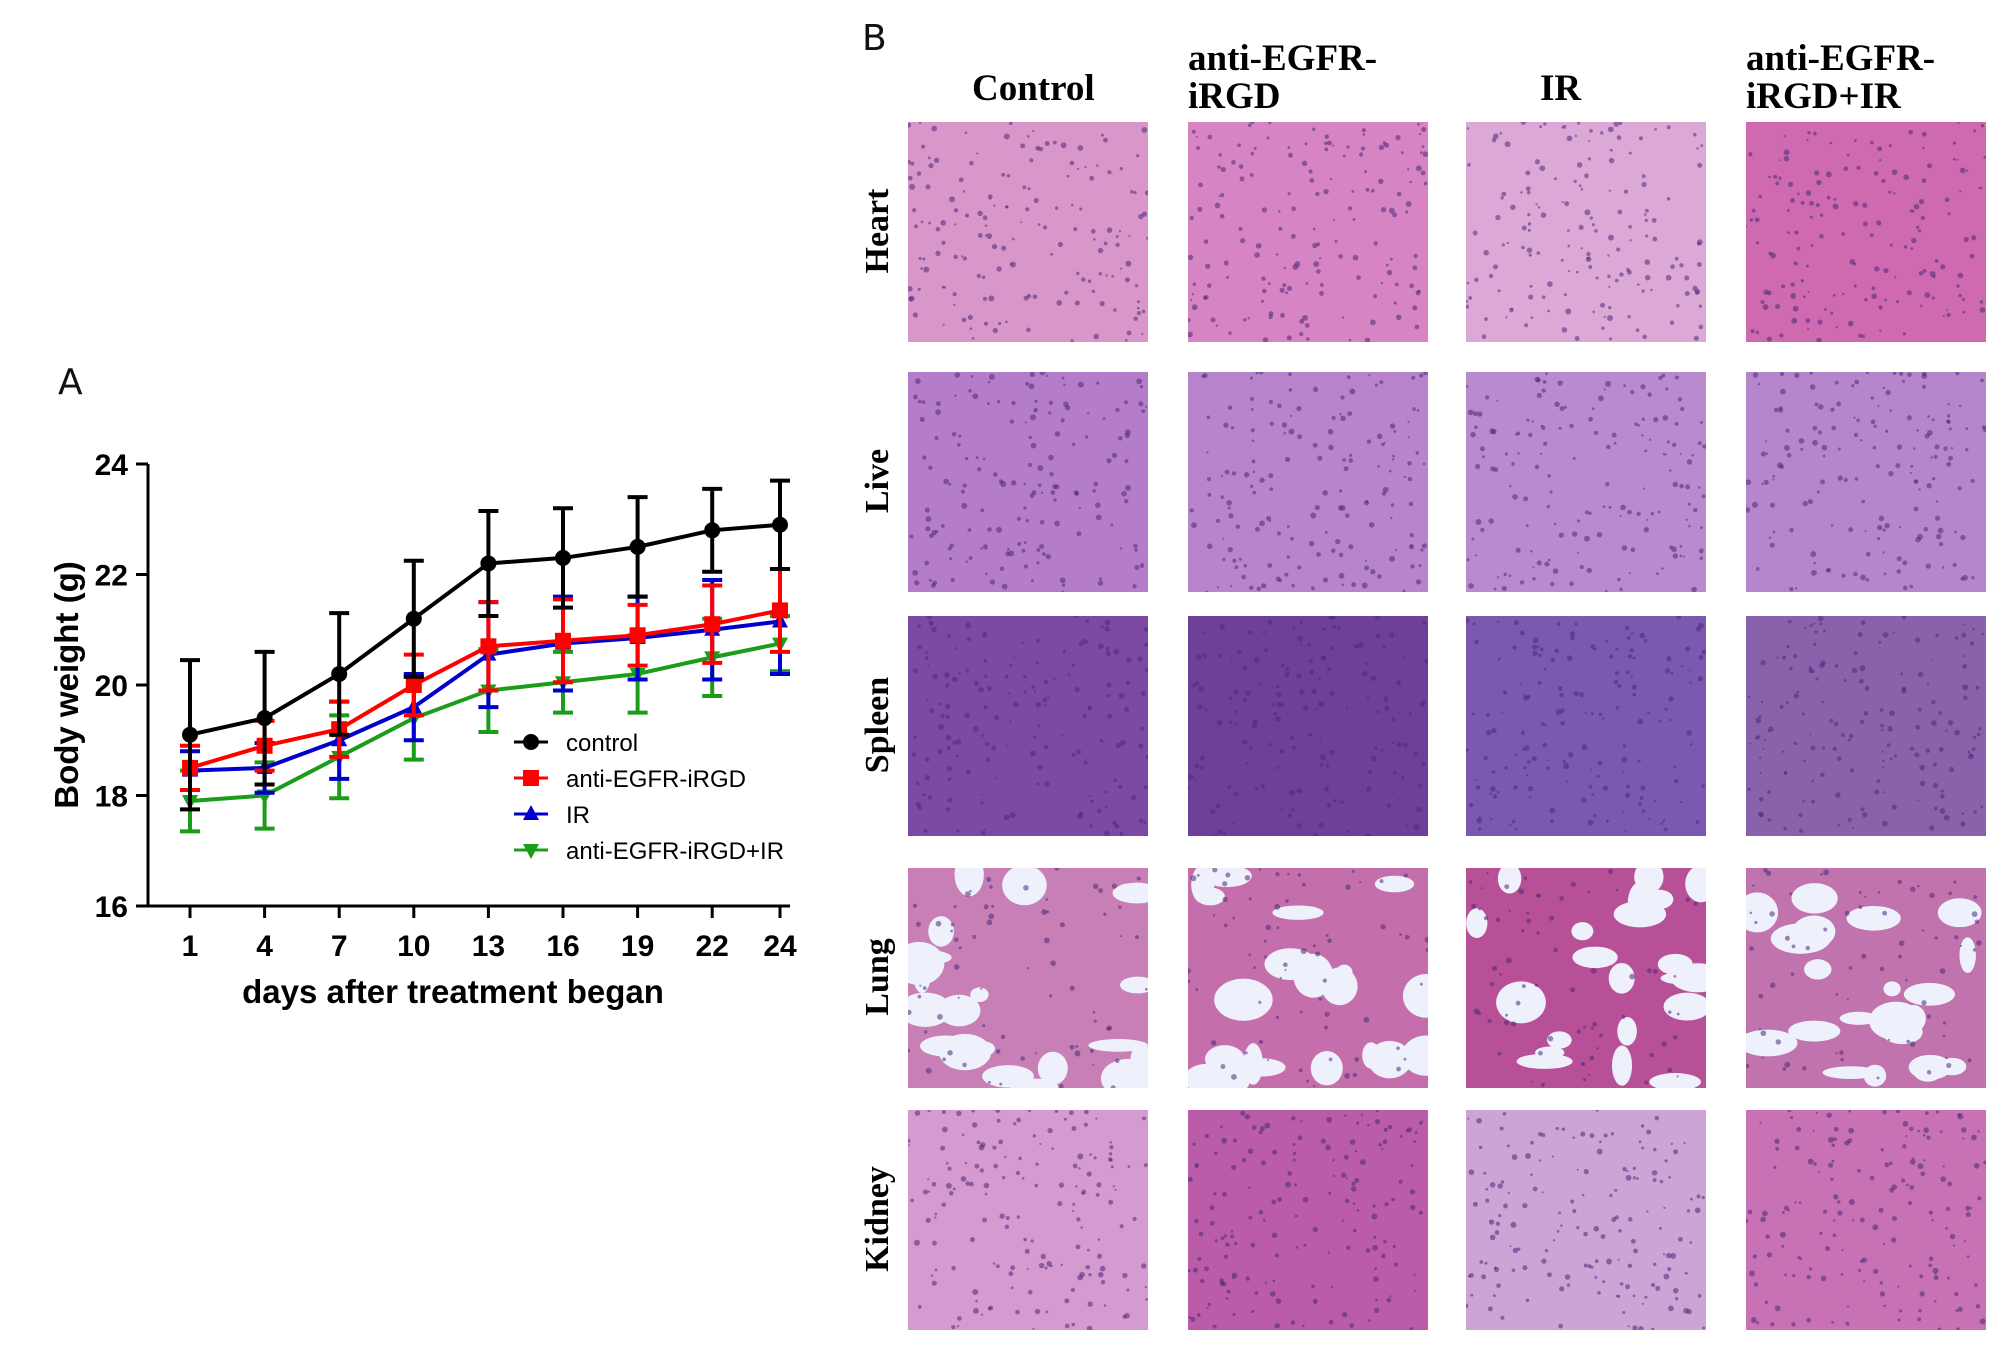 The height and width of the screenshot is (1345, 2008). Describe the element at coordinates (413, 946) in the screenshot. I see `x-tick-label: 10` at that location.